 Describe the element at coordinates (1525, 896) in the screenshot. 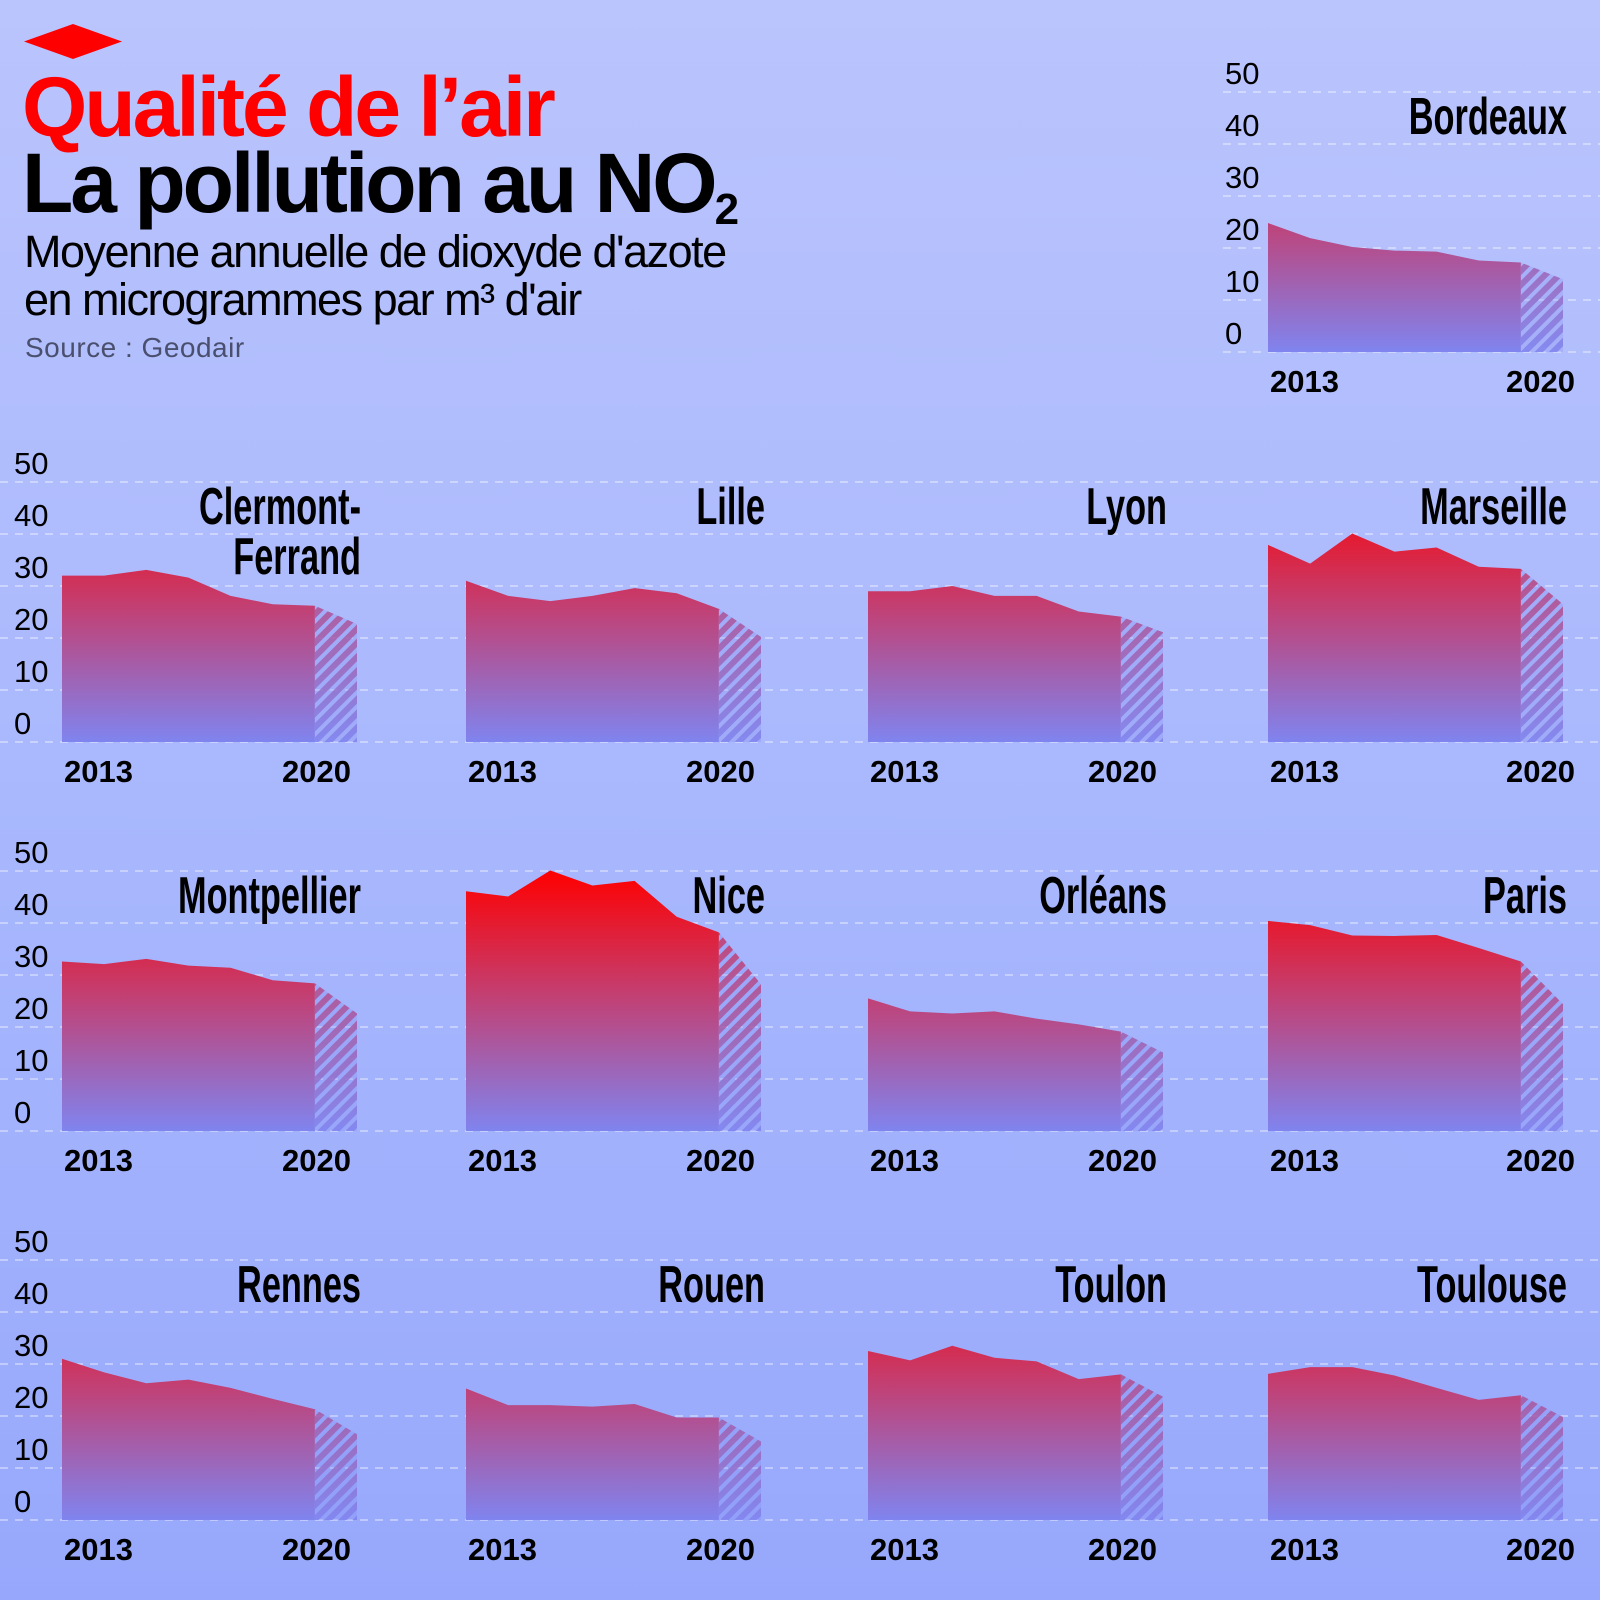

I see `chart-title: Paris` at that location.